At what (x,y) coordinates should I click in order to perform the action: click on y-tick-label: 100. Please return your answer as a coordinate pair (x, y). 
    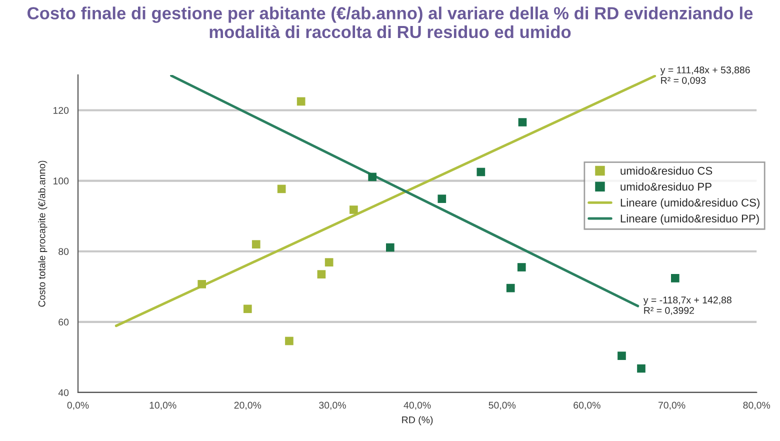
    Looking at the image, I should click on (61, 181).